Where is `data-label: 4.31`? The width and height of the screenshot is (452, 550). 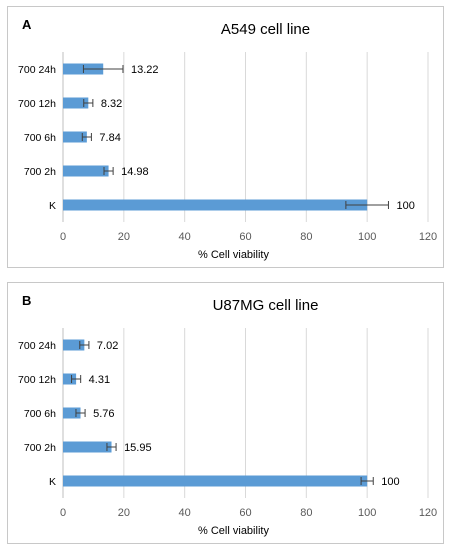
data-label: 4.31 is located at coordinates (99, 380).